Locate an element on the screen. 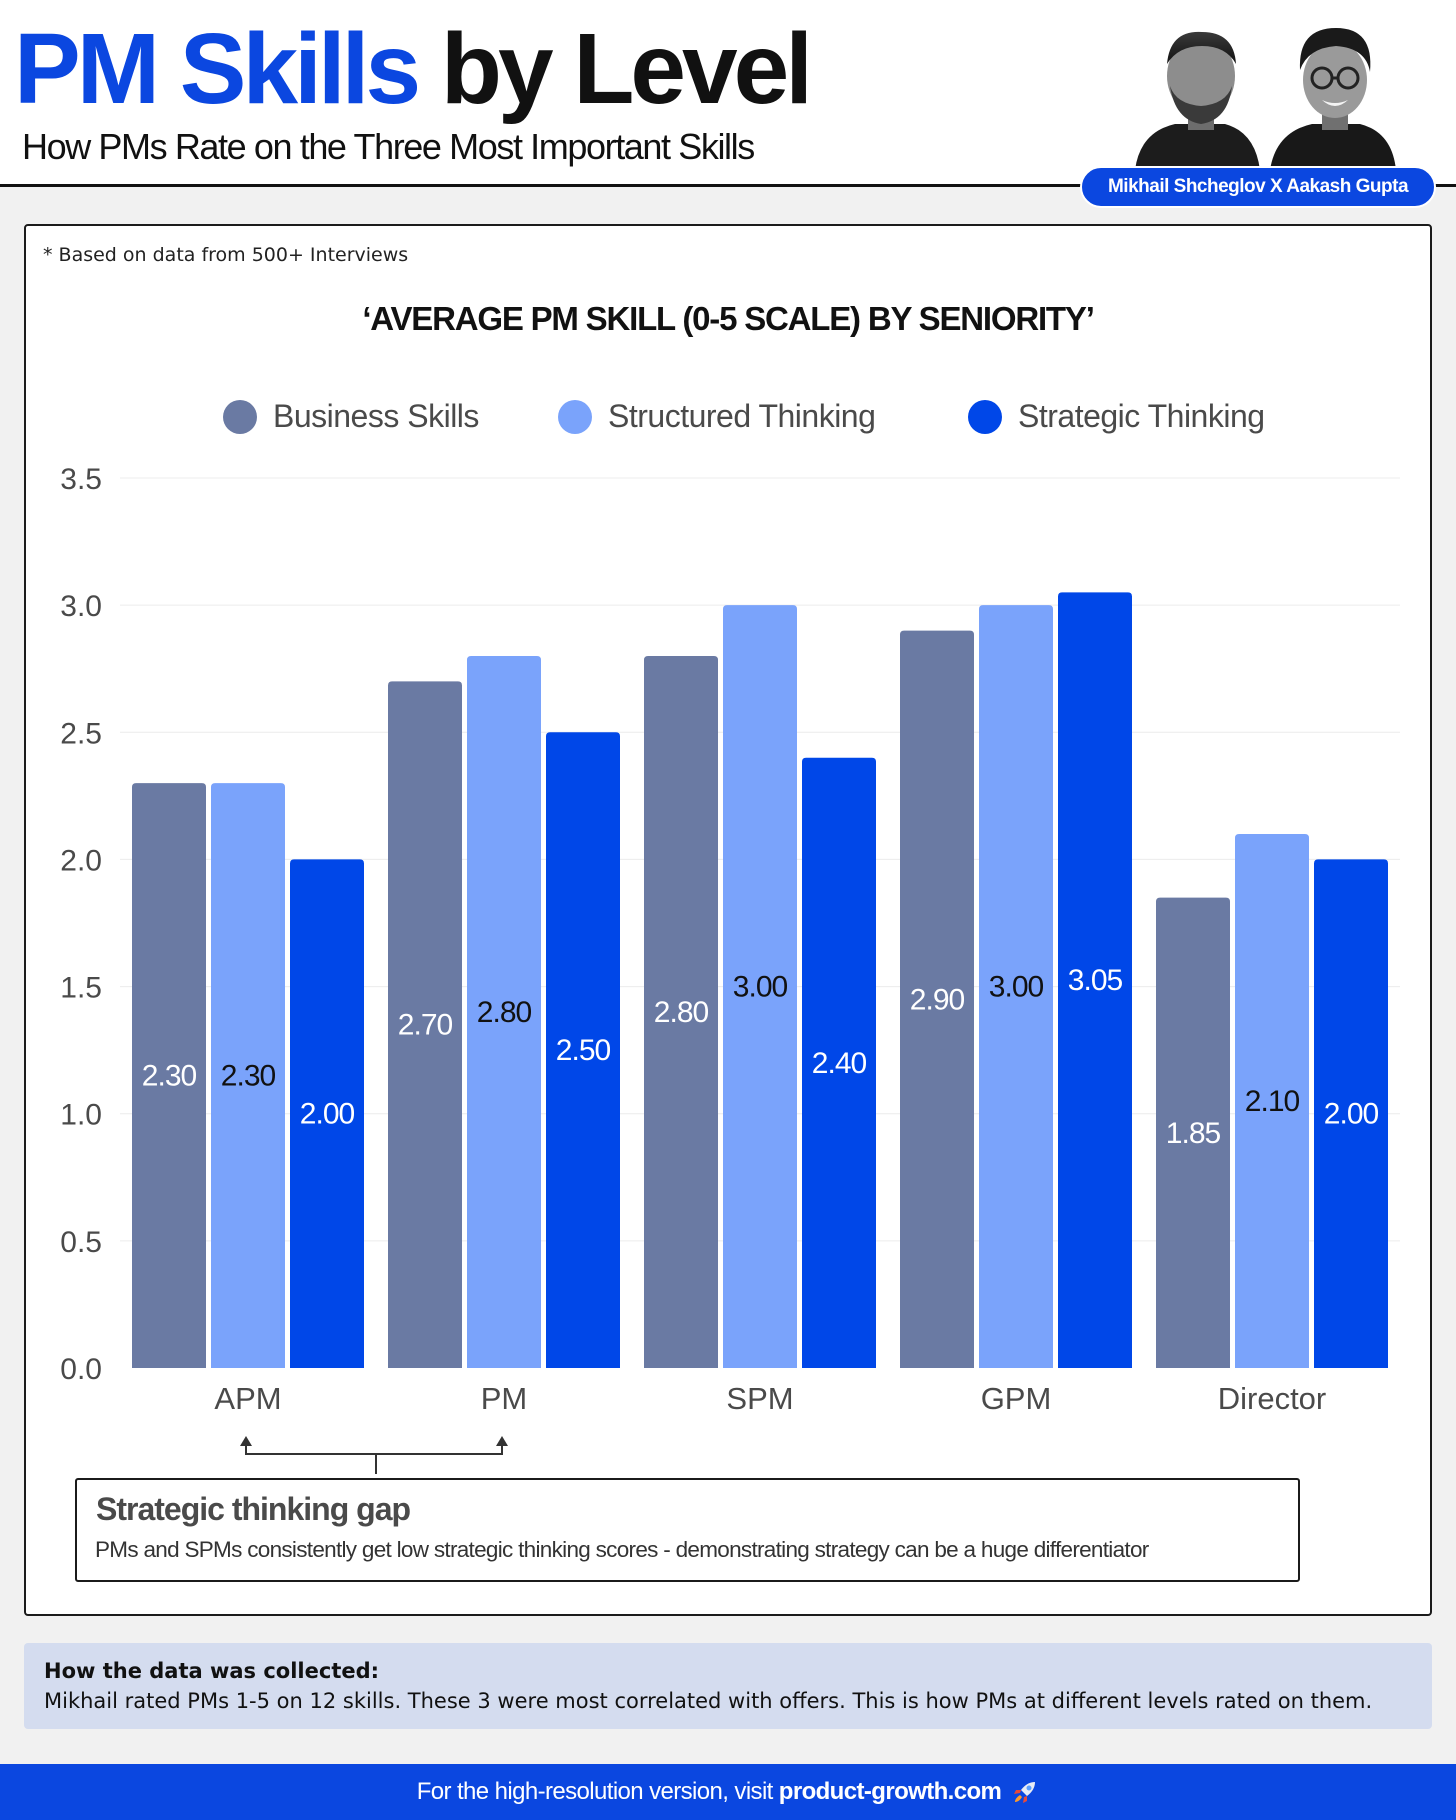 The width and height of the screenshot is (1456, 1820). x-tick-label: SPM is located at coordinates (759, 1398).